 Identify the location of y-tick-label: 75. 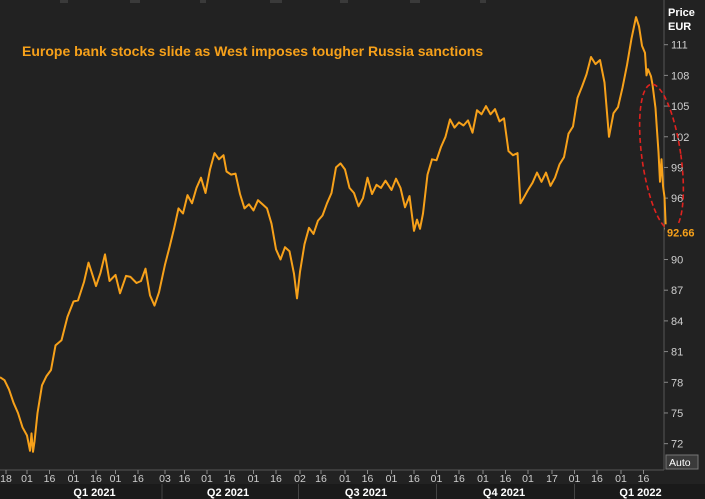
(677, 414).